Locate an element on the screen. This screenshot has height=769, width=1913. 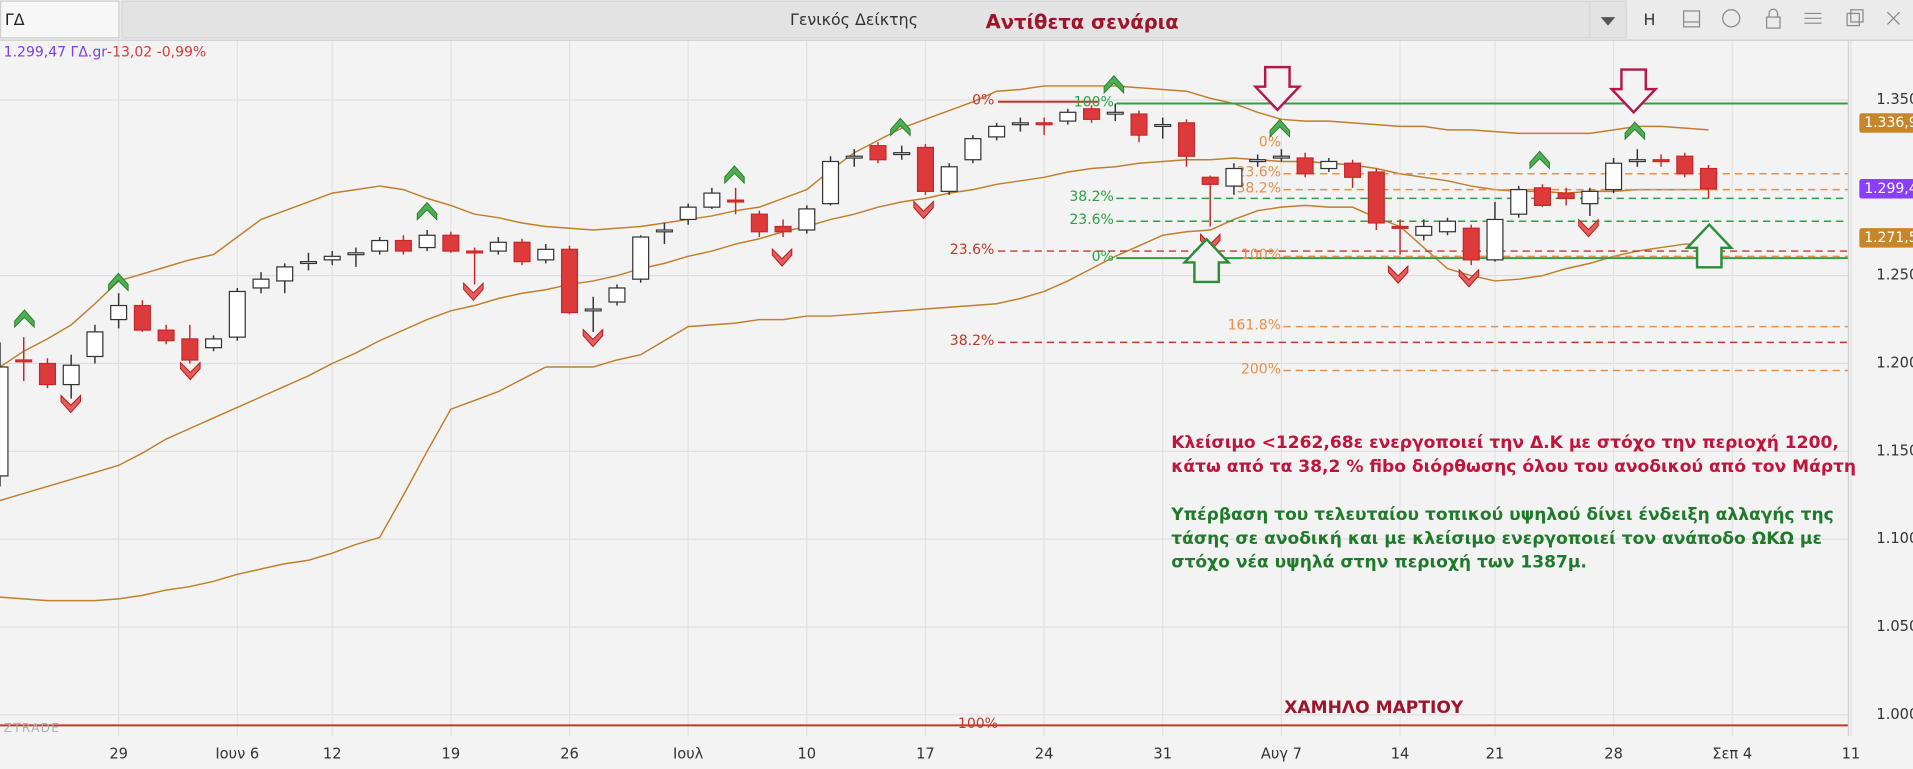
y-tick-label: 1.200 is located at coordinates (1894, 362).